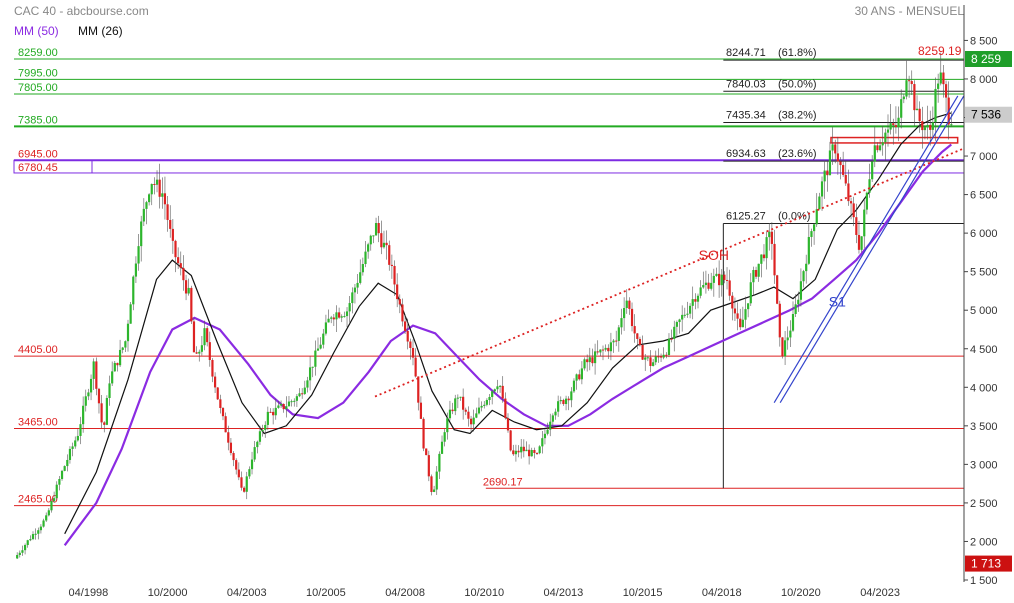 This screenshot has width=1014, height=603. What do you see at coordinates (100, 31) in the screenshot?
I see `legend-mm26: MM (26)` at bounding box center [100, 31].